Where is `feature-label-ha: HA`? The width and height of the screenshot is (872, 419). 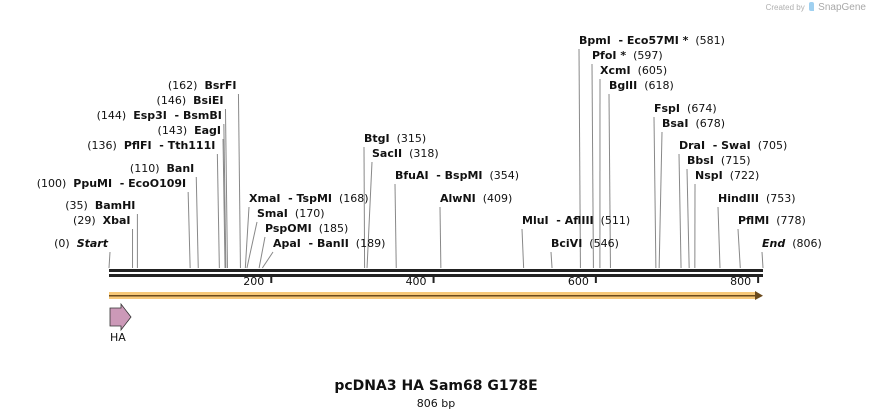 feature-label-ha: HA is located at coordinates (118, 337).